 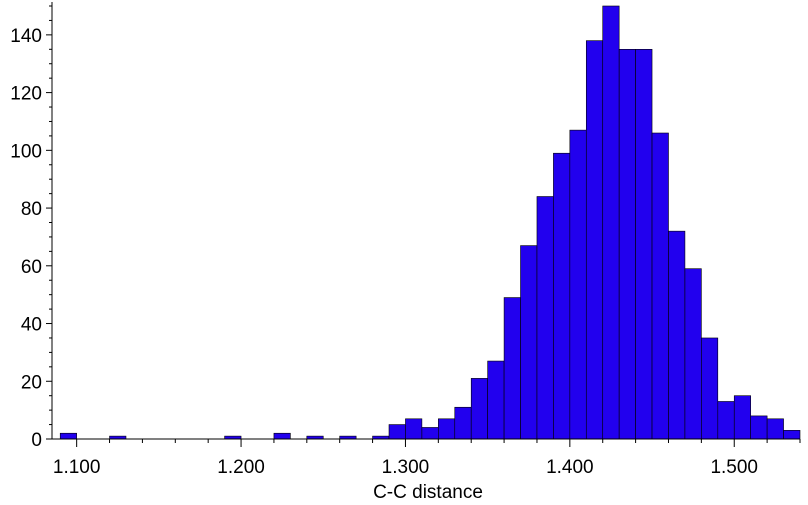 What do you see at coordinates (570, 467) in the screenshot?
I see `x-tick-label: 1.400` at bounding box center [570, 467].